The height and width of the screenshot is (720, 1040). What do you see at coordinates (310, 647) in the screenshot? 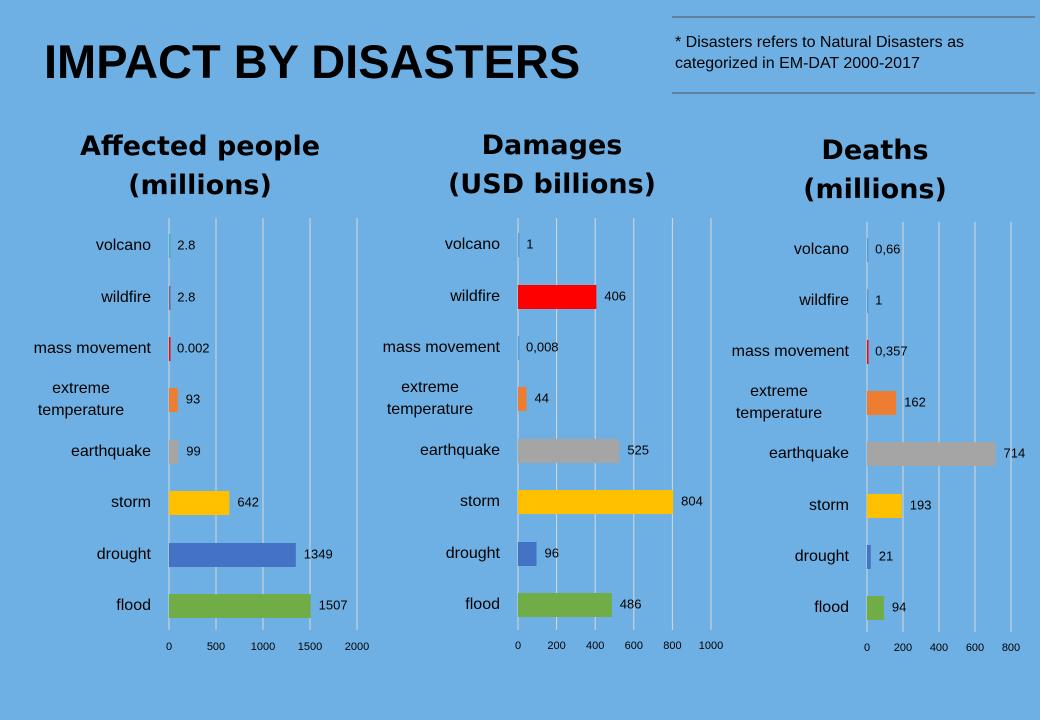
I see `x-tick-label: 1500` at bounding box center [310, 647].